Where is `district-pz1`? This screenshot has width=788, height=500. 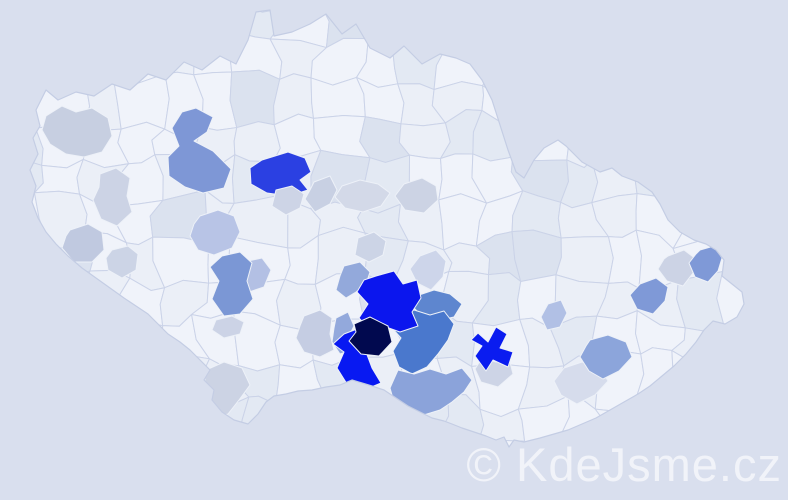 district-pz1 is located at coordinates (215, 232).